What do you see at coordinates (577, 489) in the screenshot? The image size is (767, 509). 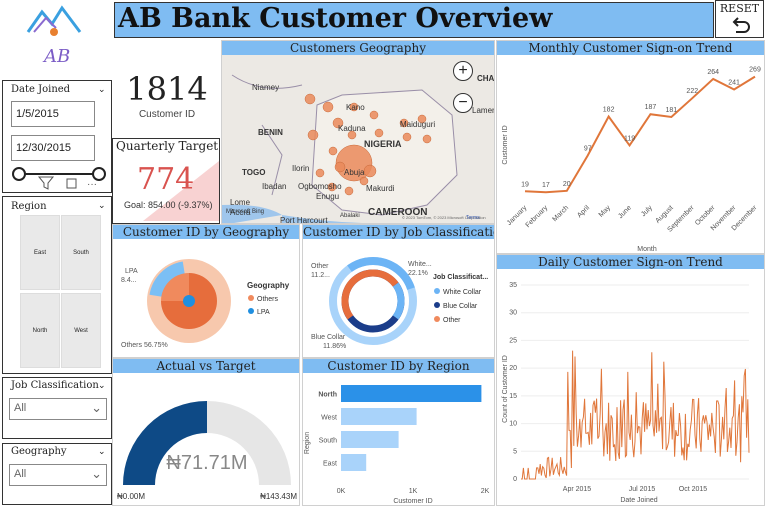 I see `daily-x-tick: Apr 2015` at bounding box center [577, 489].